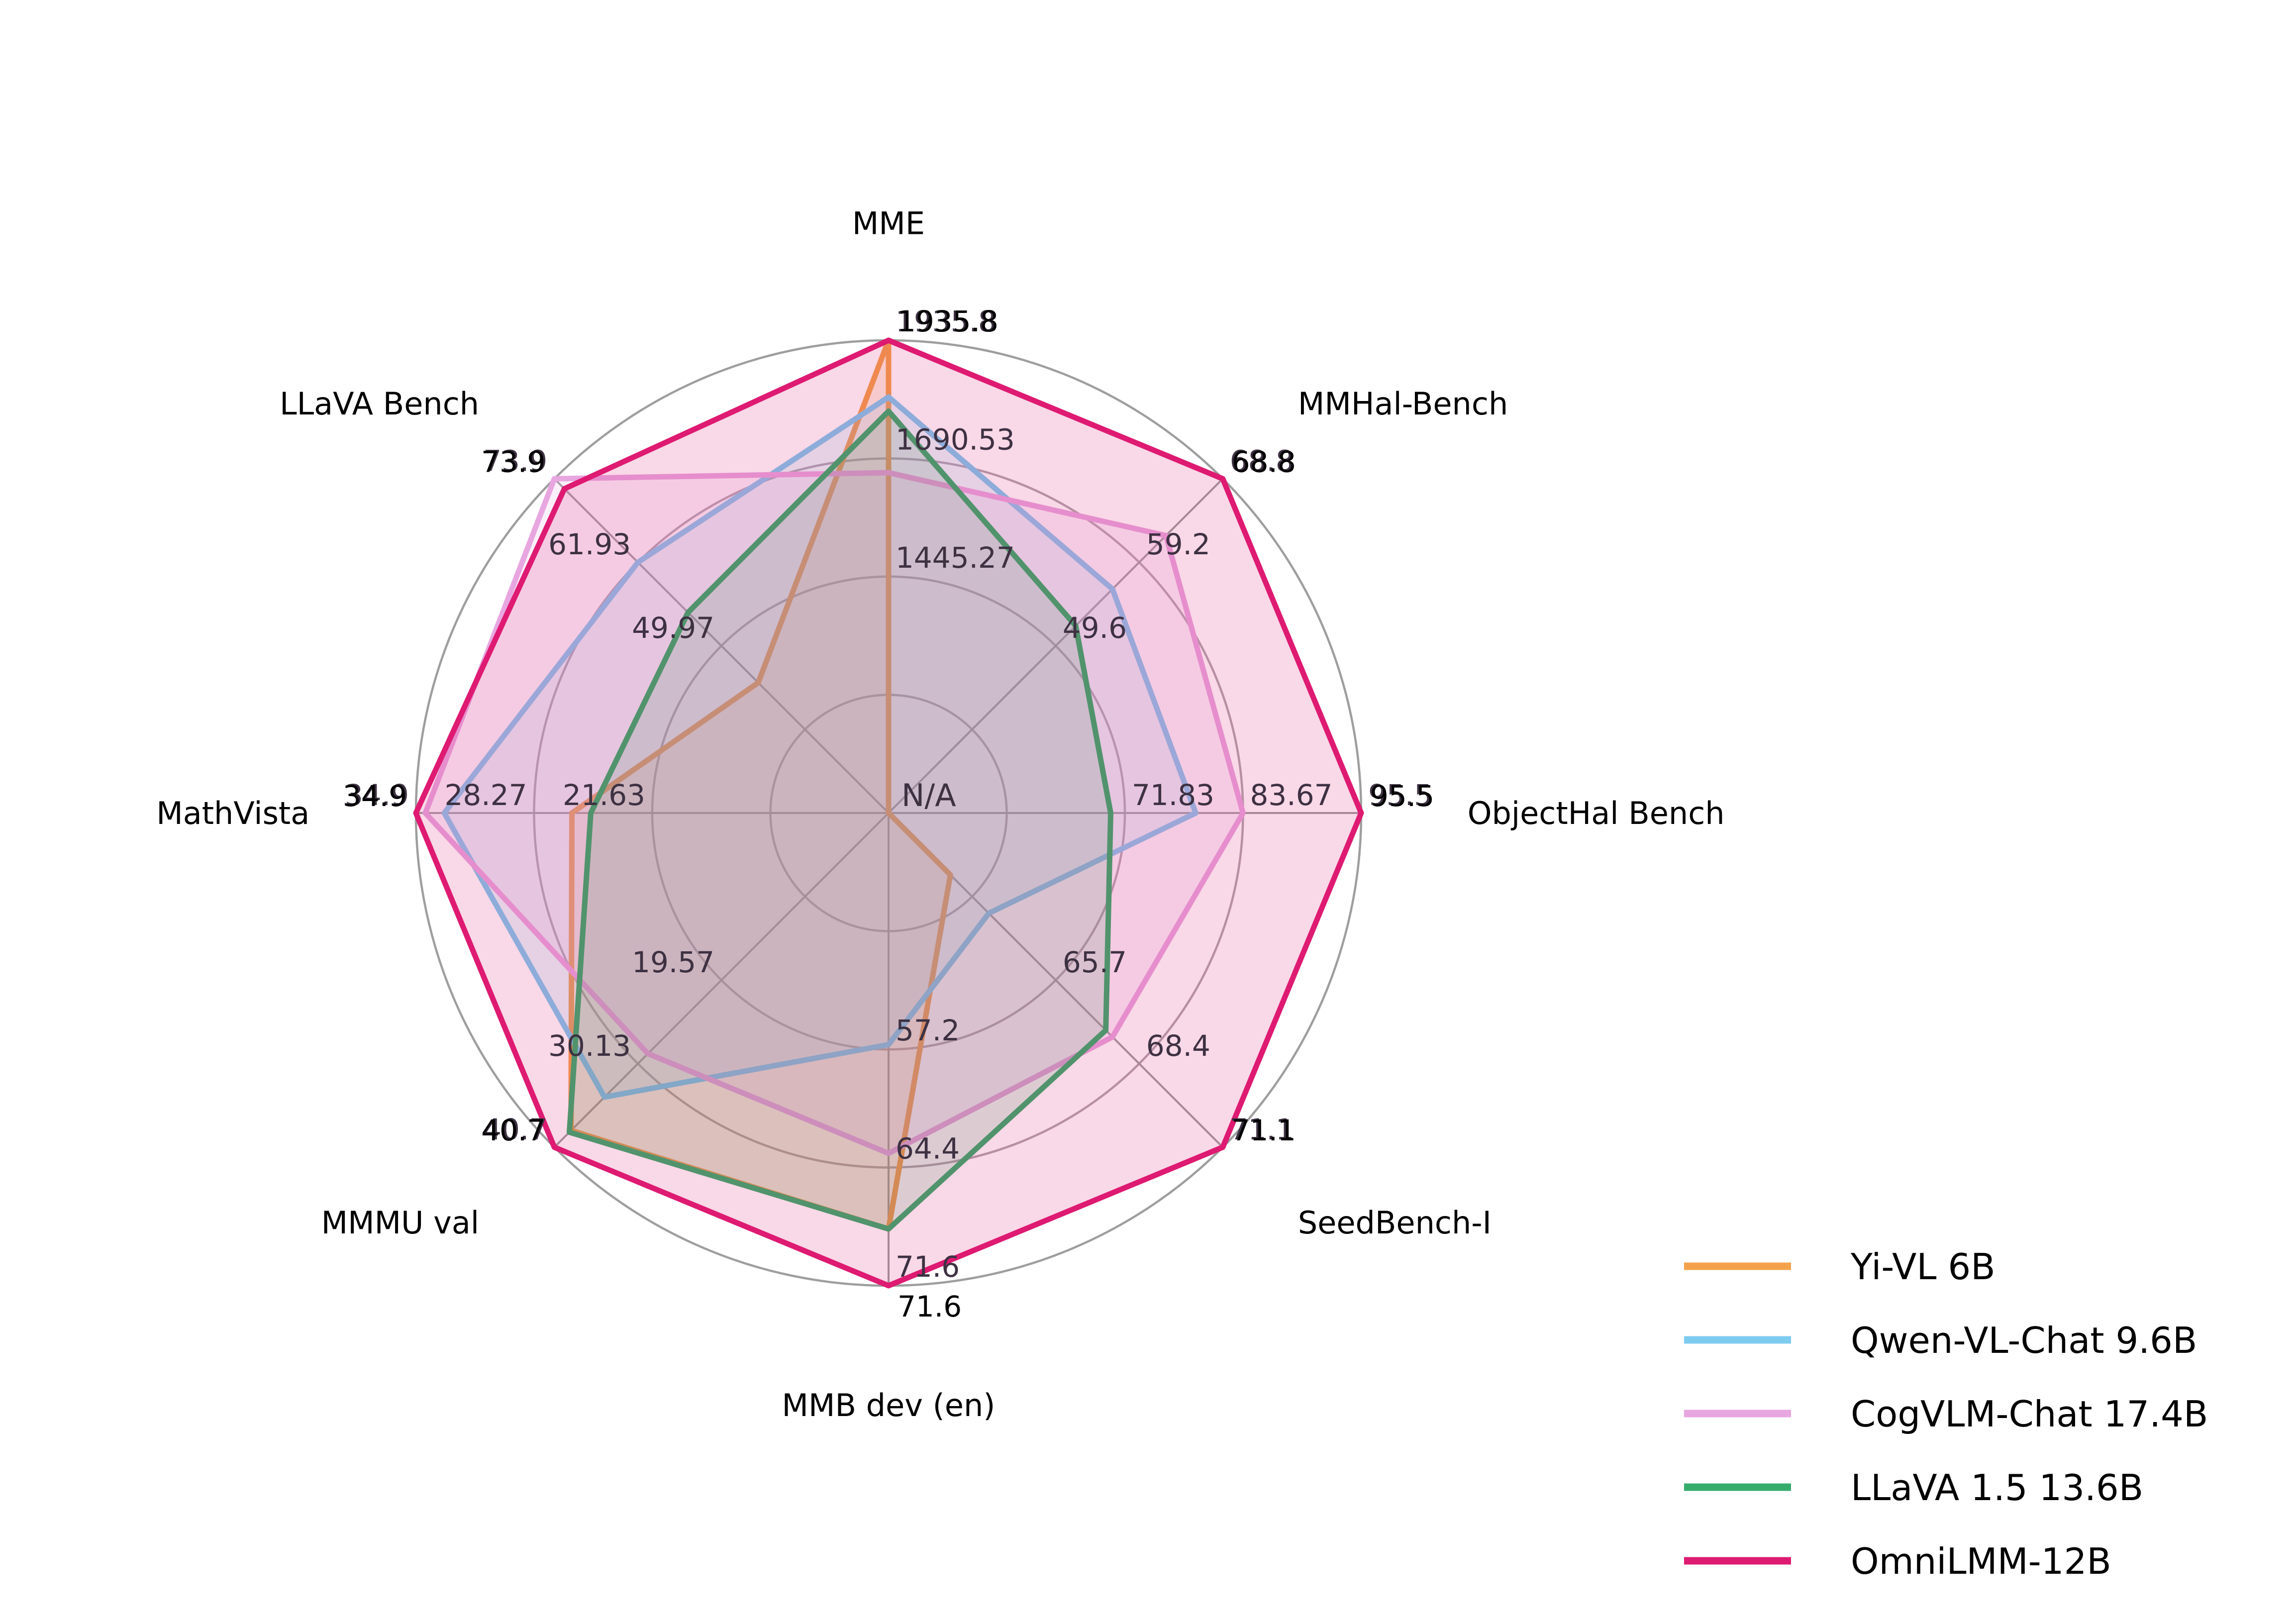  What do you see at coordinates (955, 440) in the screenshot?
I see `radial-tick-label: 1690.53` at bounding box center [955, 440].